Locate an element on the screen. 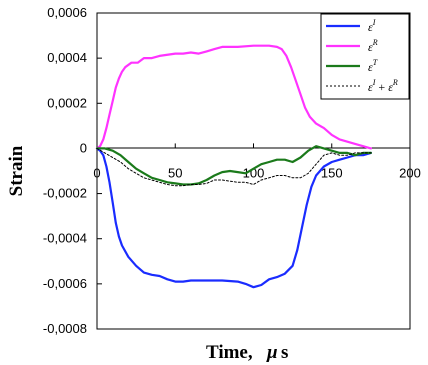 The height and width of the screenshot is (365, 428). x-axis-title: Time, μ s is located at coordinates (247, 352).